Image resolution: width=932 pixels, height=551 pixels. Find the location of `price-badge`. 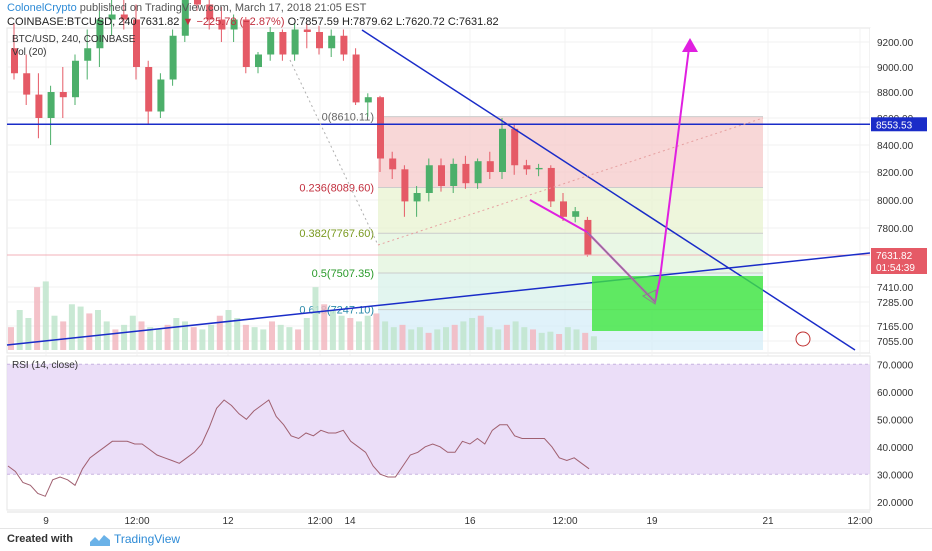

price-badge is located at coordinates (899, 261).